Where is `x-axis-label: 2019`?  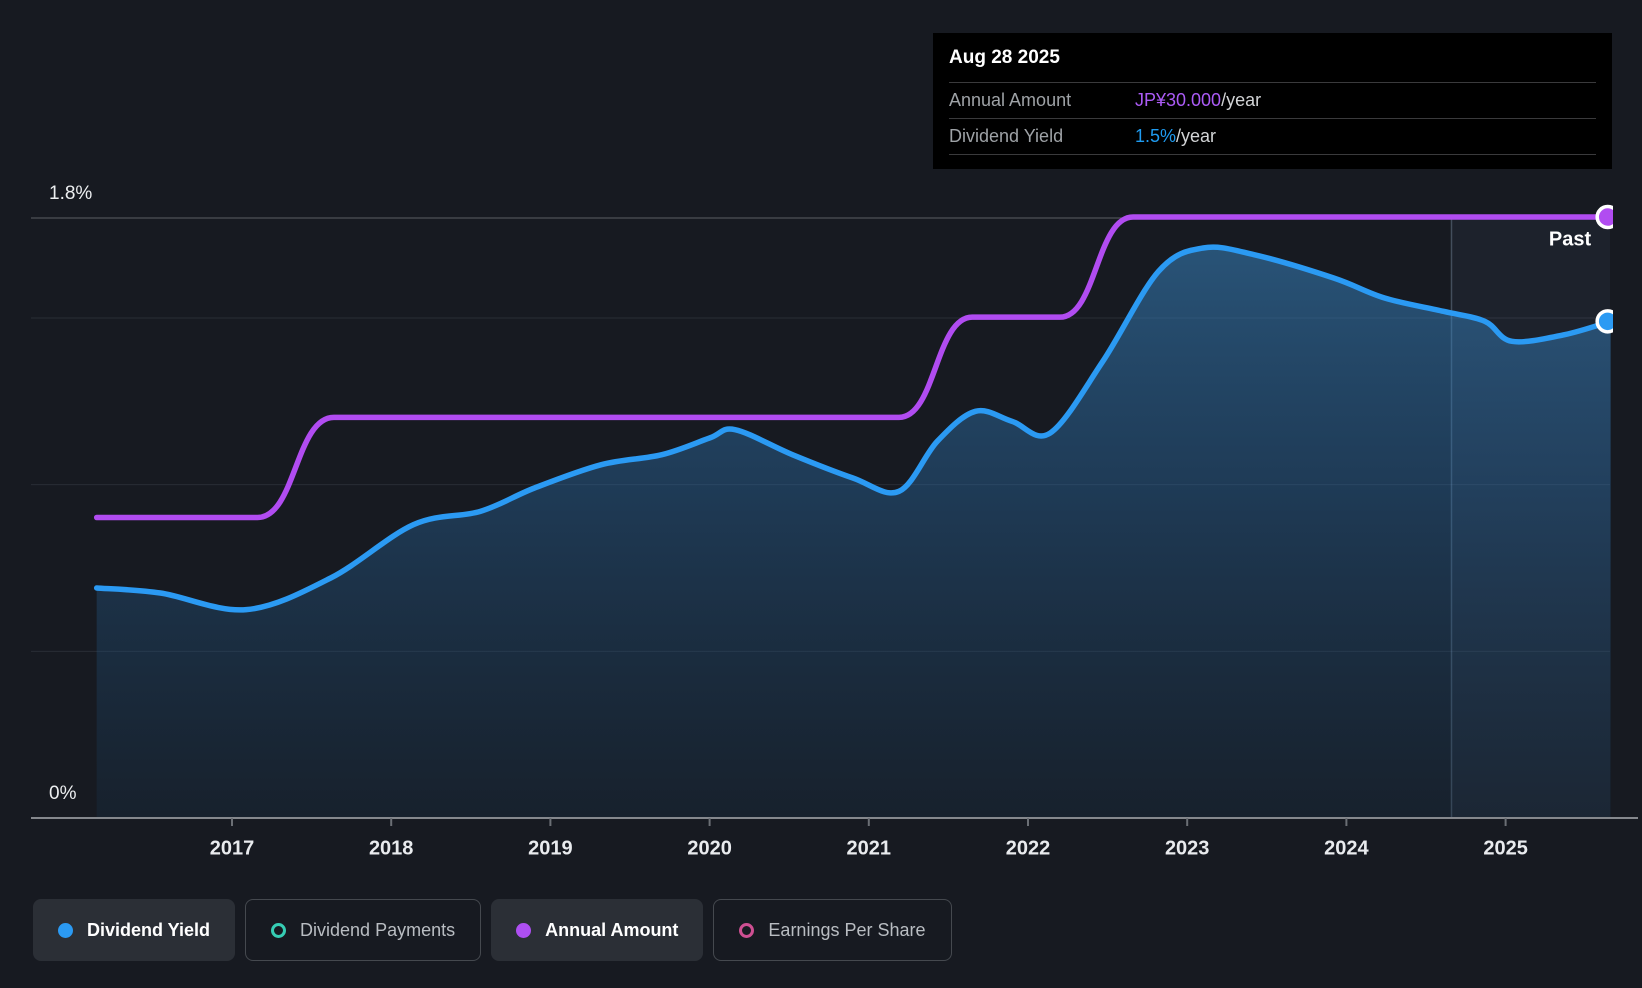
x-axis-label: 2019 is located at coordinates (550, 849).